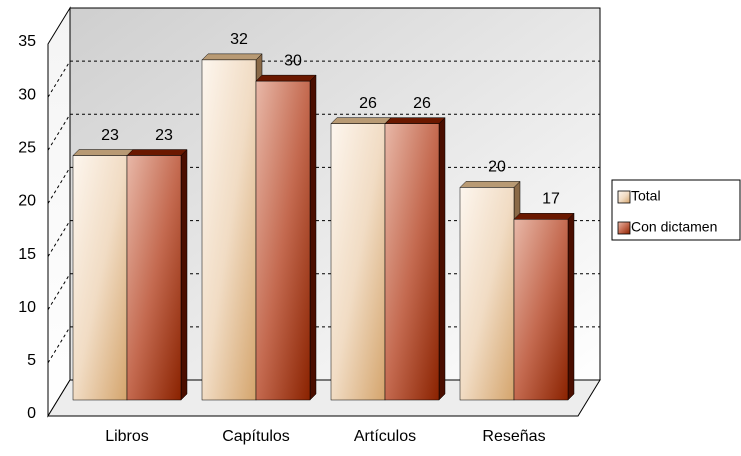  I want to click on x-tick-label: Artículos, so click(385, 436).